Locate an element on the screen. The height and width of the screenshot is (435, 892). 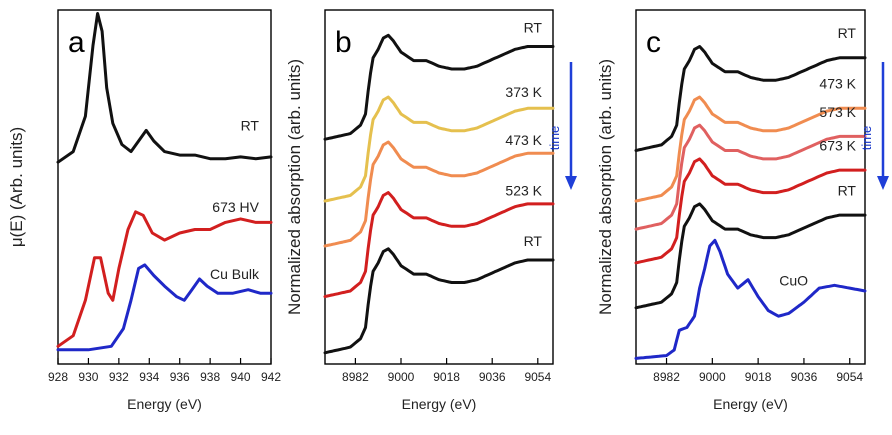
series-label: 373 K is located at coordinates (523, 92).